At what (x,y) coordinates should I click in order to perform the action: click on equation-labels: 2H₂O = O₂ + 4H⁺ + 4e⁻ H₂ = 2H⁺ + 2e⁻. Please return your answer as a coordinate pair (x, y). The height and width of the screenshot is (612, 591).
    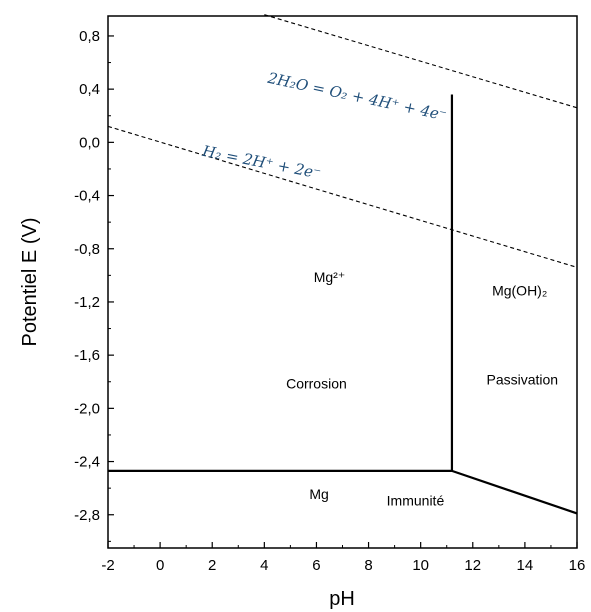
    Looking at the image, I should click on (324, 126).